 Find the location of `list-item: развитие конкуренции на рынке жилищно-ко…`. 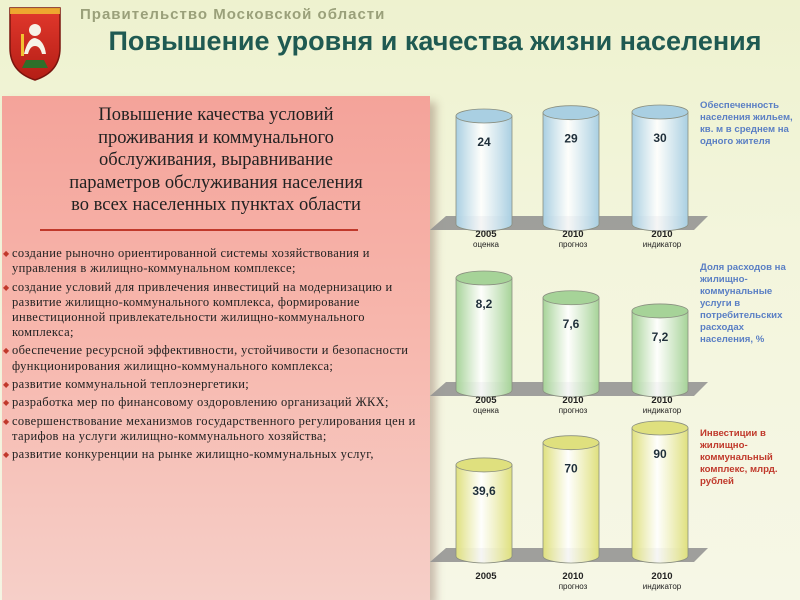

list-item: развитие конкуренции на рынке жилищно-ко… is located at coordinates (216, 454).